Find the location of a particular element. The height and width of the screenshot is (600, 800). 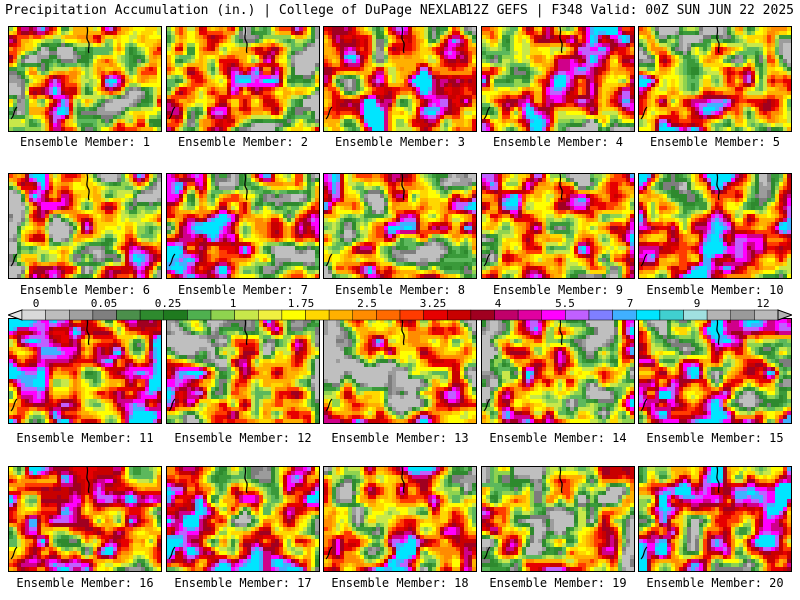

panel-label-19: Ensemble Member: 19 is located at coordinates (558, 583).